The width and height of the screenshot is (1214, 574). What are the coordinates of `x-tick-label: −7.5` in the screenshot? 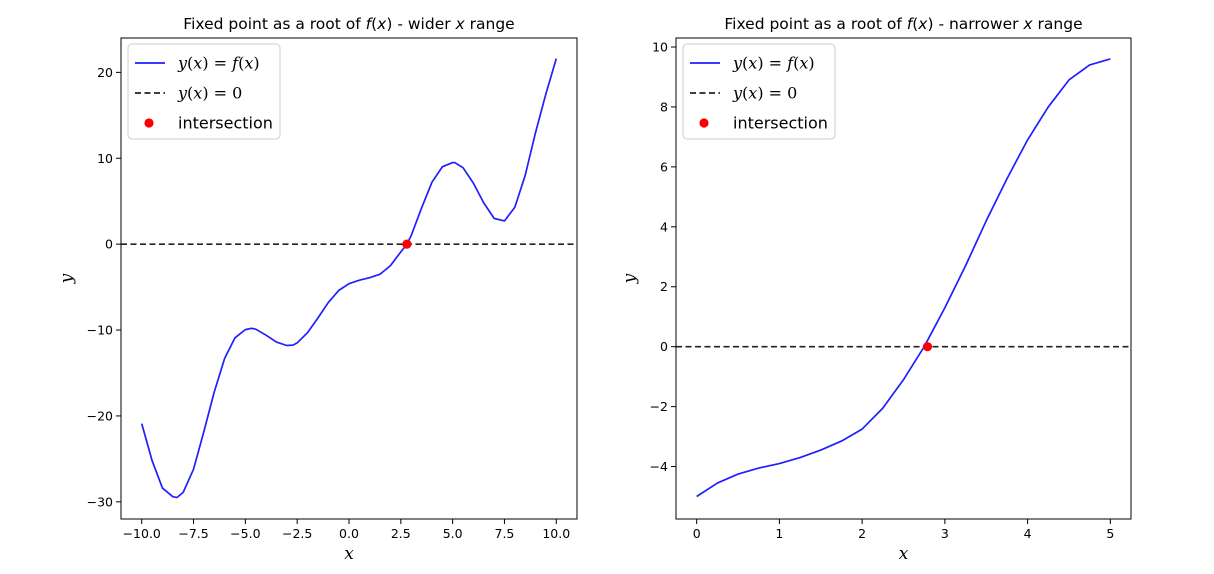 It's located at (193, 533).